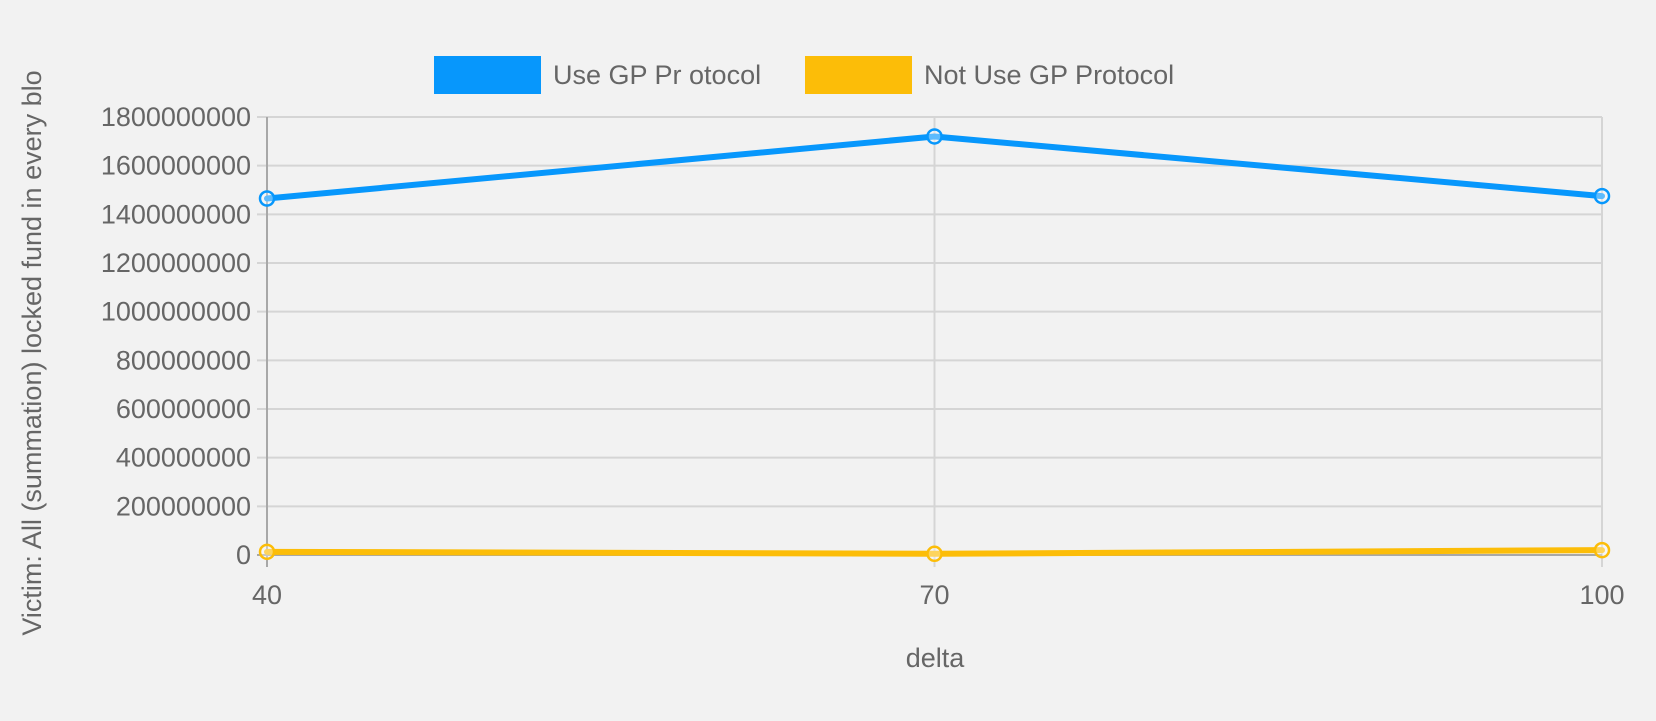 The height and width of the screenshot is (721, 1656). What do you see at coordinates (1049, 75) in the screenshot?
I see `legend-label: Not Use GP Protocol` at bounding box center [1049, 75].